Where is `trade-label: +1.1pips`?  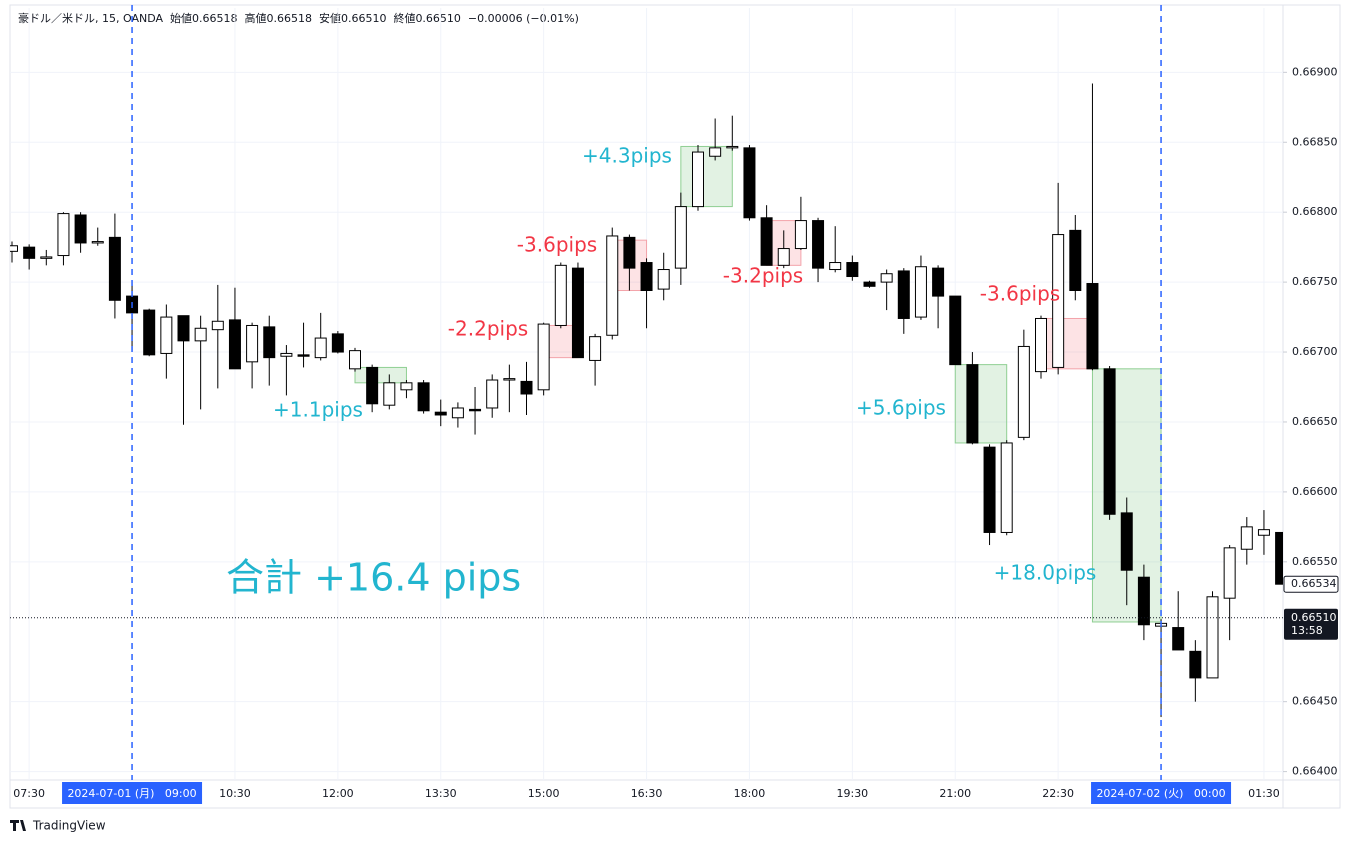 trade-label: +1.1pips is located at coordinates (318, 410).